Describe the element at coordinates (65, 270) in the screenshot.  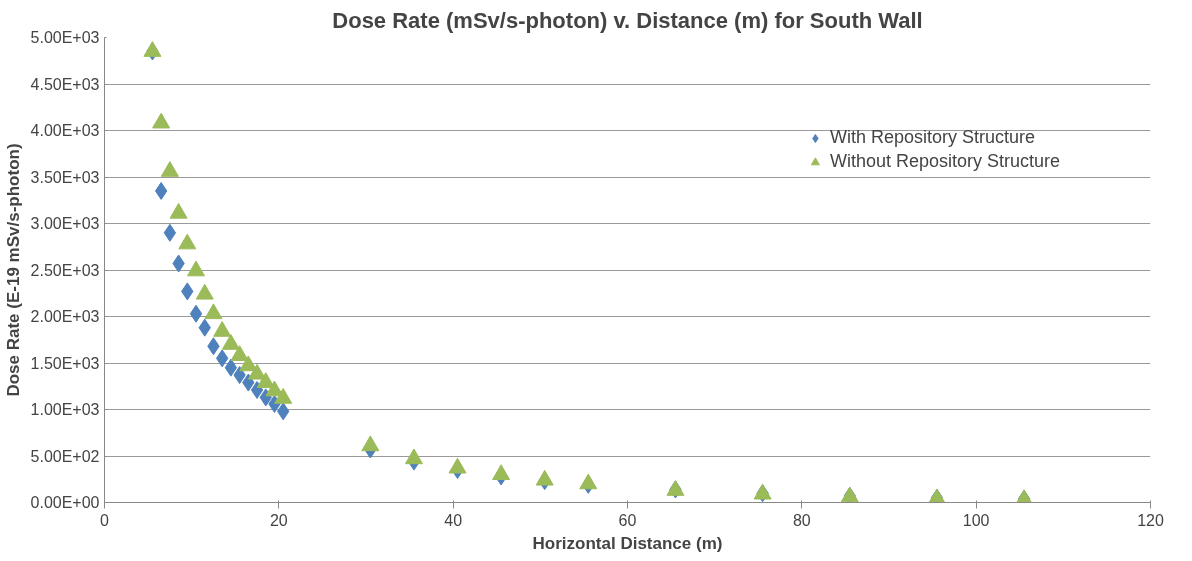
I see `y-tick-label: 2.50E+03` at that location.